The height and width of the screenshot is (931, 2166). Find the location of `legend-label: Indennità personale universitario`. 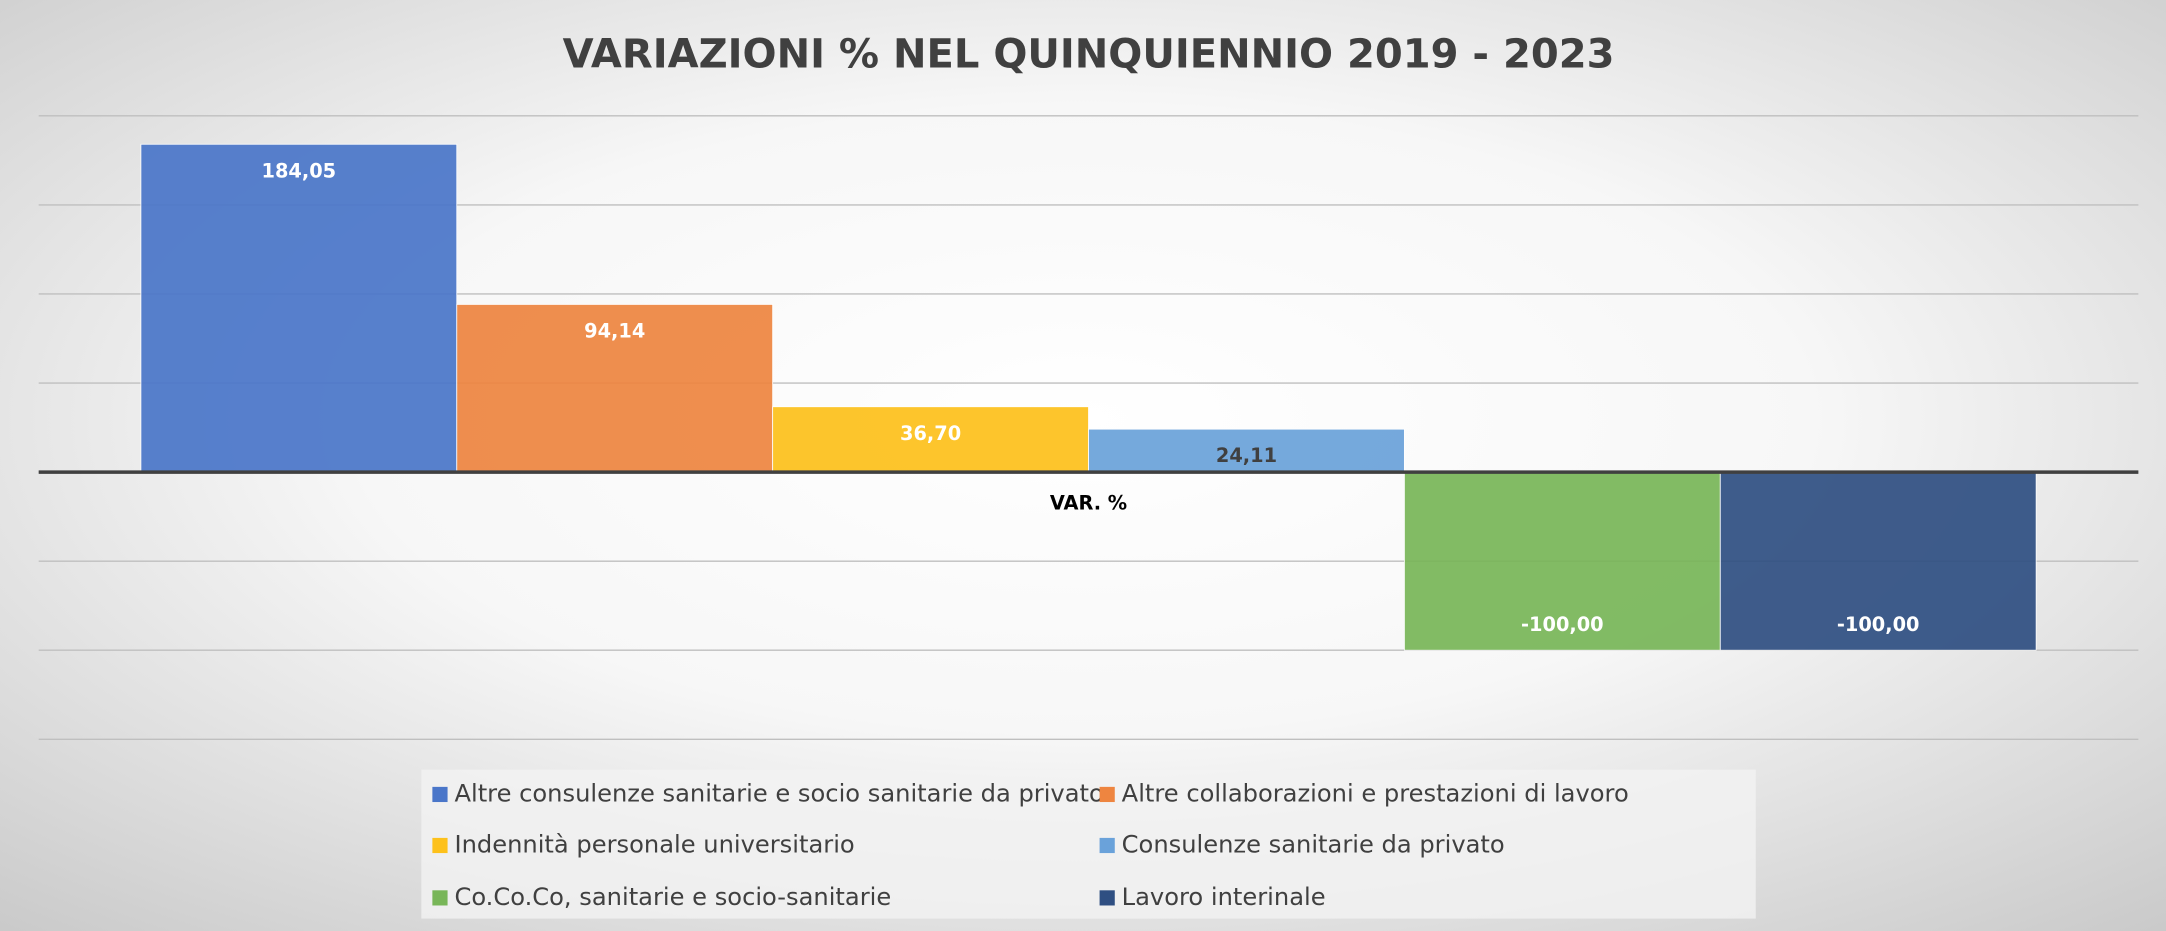

legend-label: Indennità personale universitario is located at coordinates (654, 844).